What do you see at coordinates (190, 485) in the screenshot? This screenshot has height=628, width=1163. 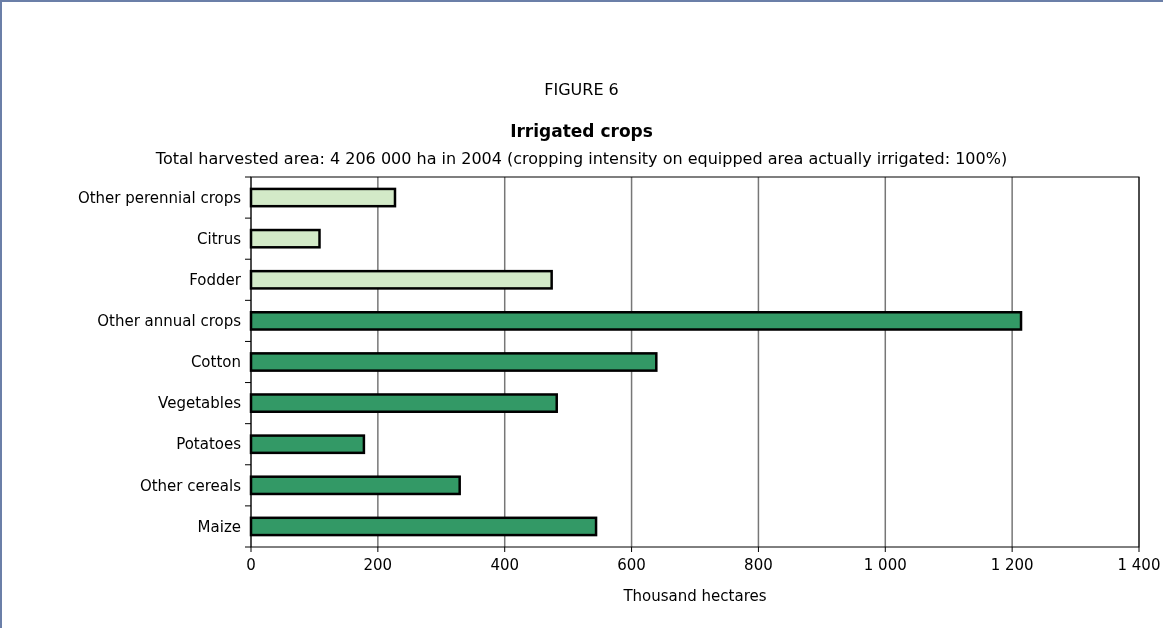 I see `y-tick-label: Other cereals` at bounding box center [190, 485].